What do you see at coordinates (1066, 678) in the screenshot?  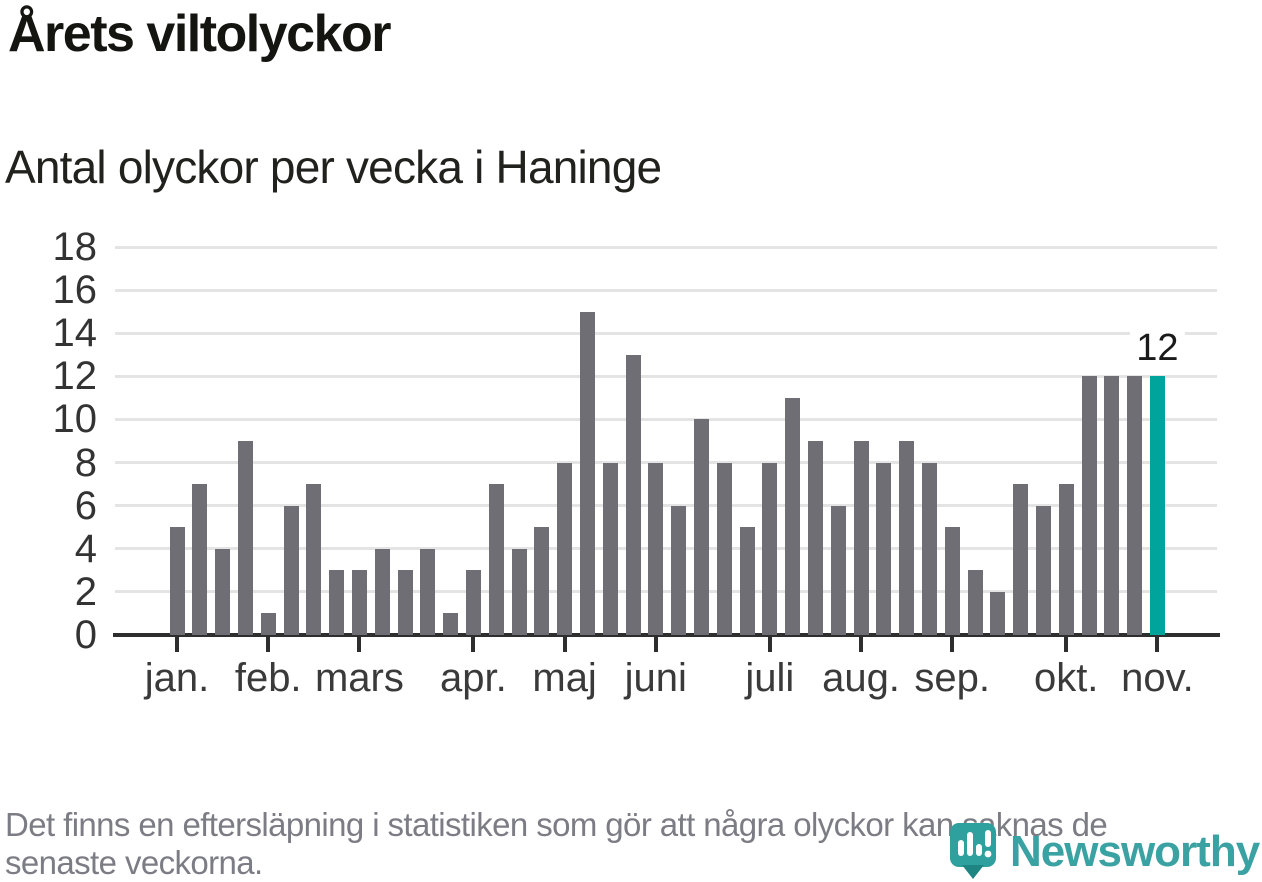 I see `month-label-okt: okt.` at bounding box center [1066, 678].